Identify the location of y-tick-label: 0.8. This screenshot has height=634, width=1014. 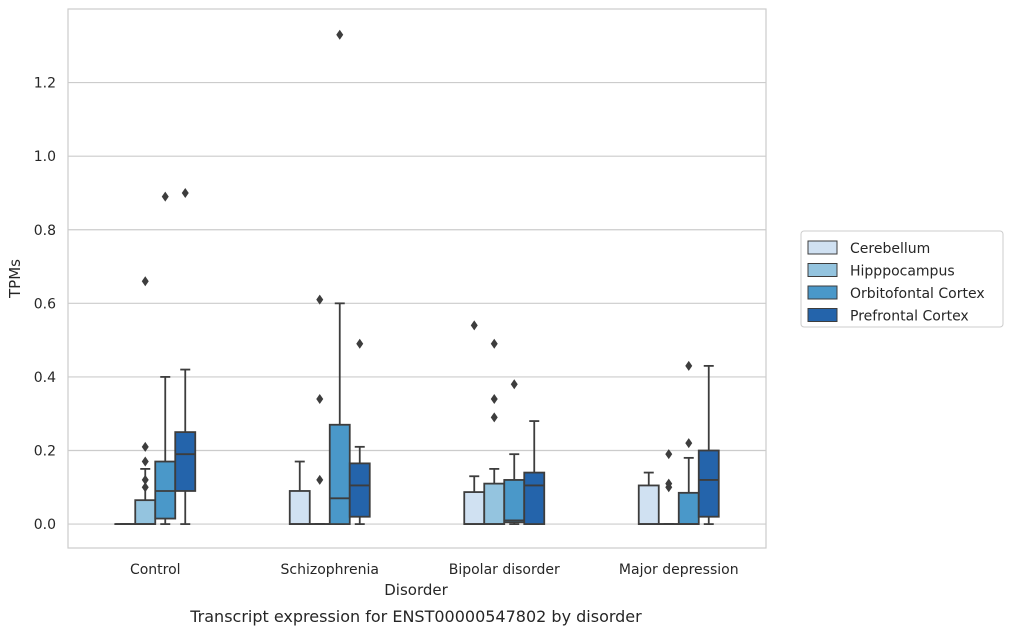
(45, 231).